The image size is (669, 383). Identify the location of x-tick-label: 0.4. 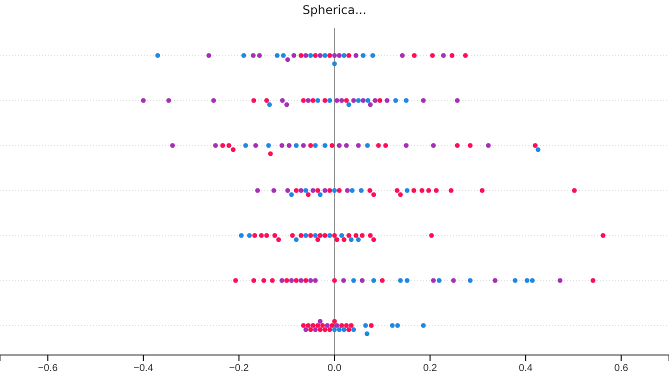
(526, 368).